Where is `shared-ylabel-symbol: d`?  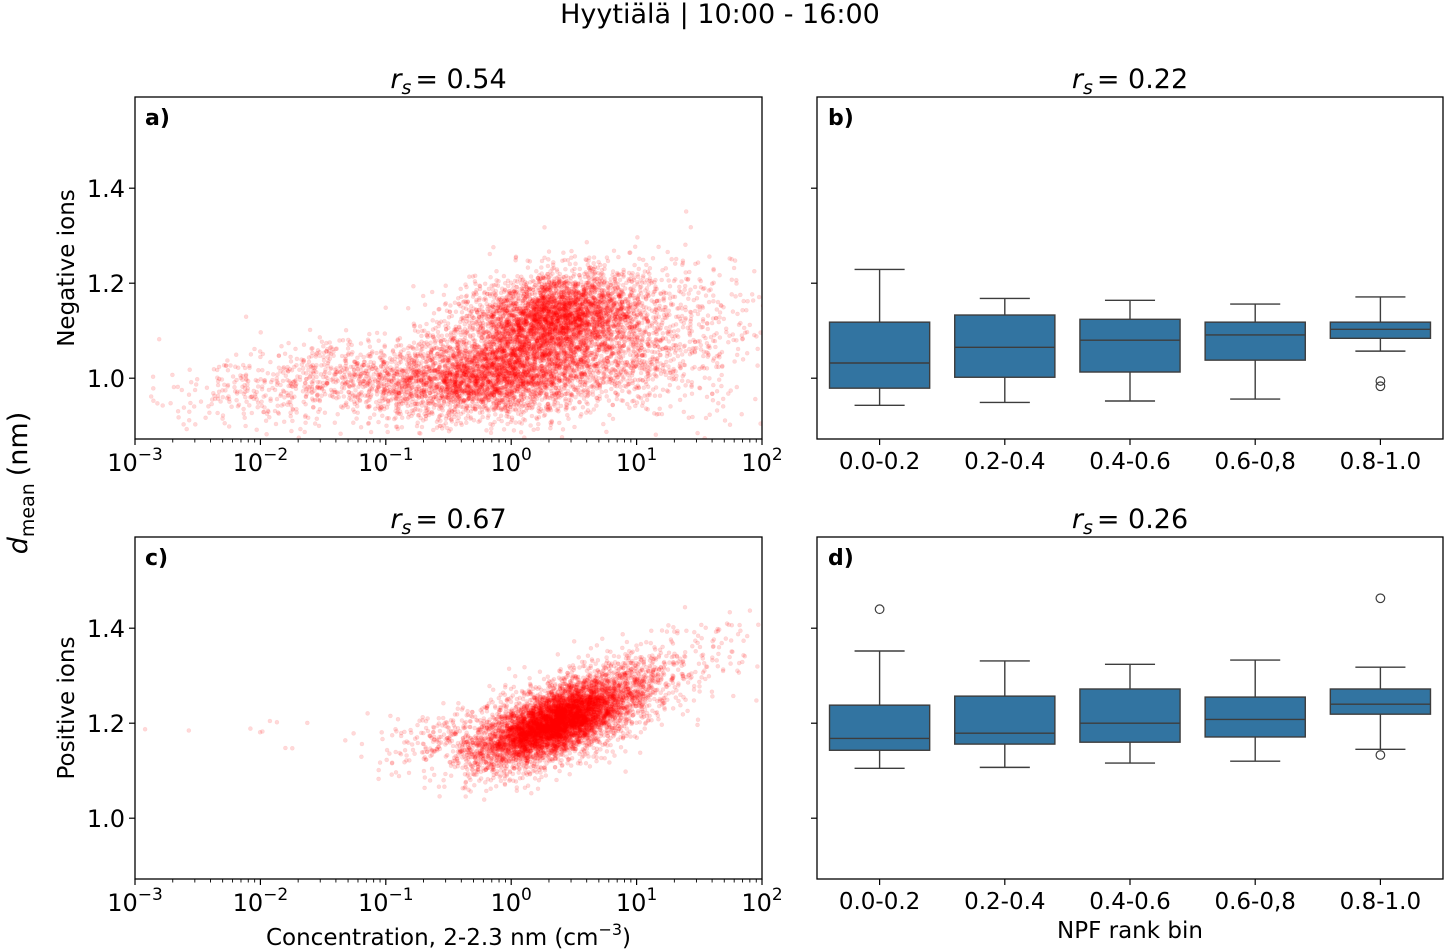
shared-ylabel-symbol: d is located at coordinates (18, 545).